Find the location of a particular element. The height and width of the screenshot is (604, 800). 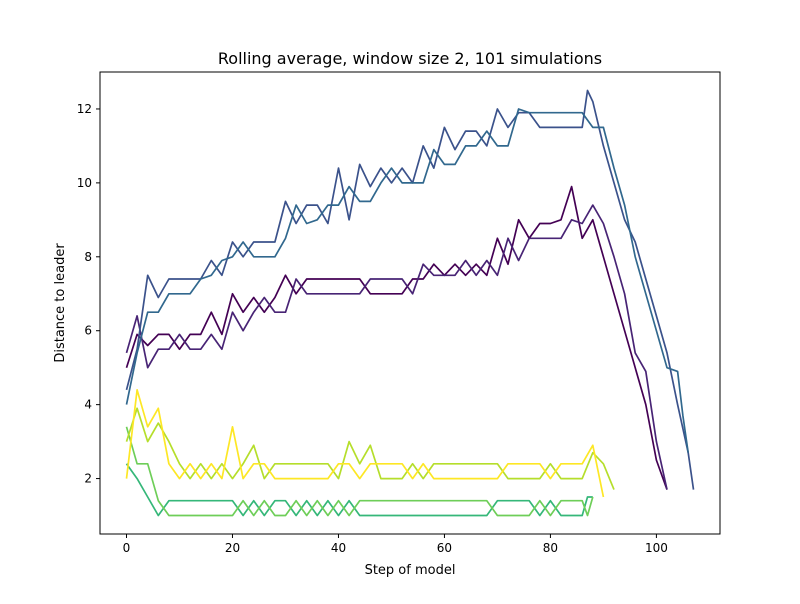

y-tick-label: 12 is located at coordinates (84, 109).